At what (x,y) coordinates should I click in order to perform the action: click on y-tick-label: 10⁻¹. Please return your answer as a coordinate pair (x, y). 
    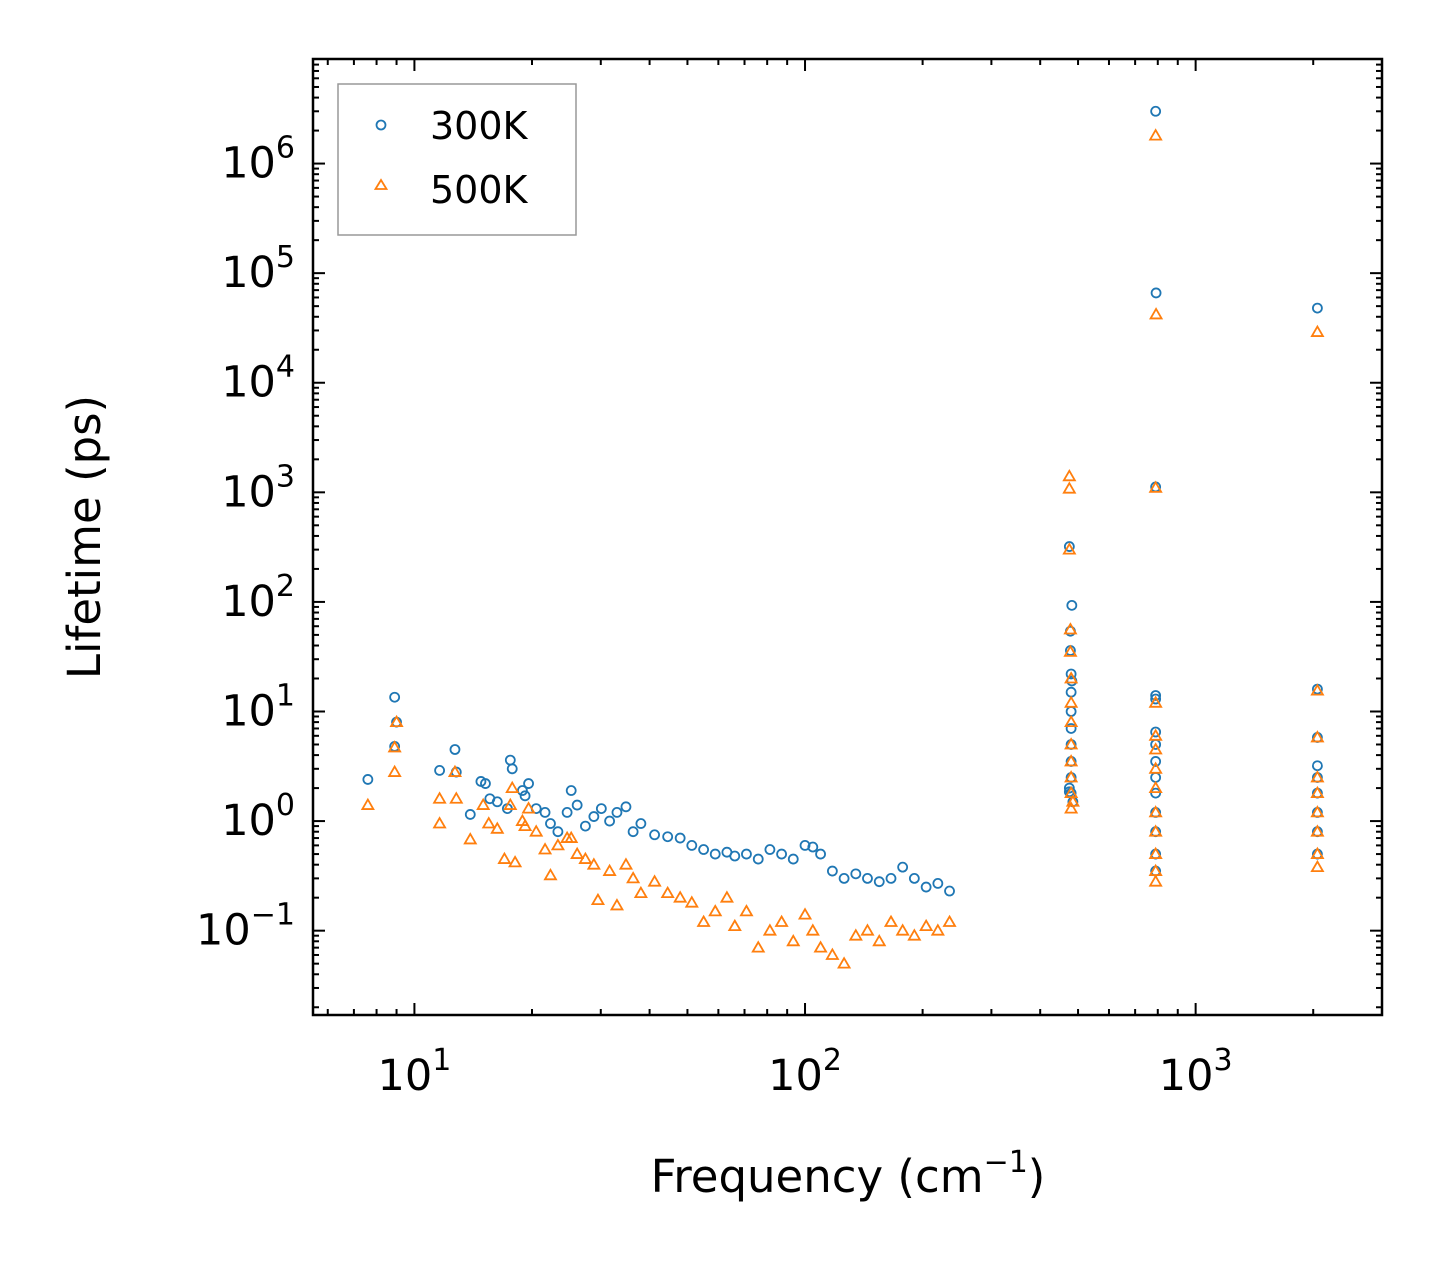
    Looking at the image, I should click on (245, 927).